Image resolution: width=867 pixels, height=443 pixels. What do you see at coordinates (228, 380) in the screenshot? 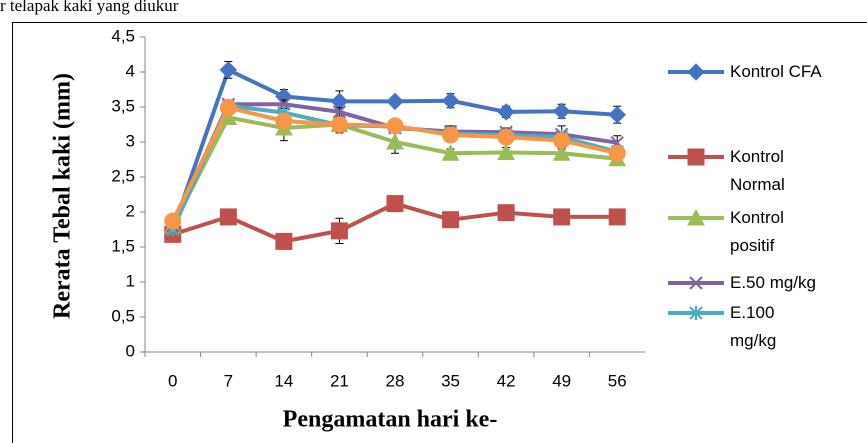
I see `x-tick-label: 7` at bounding box center [228, 380].